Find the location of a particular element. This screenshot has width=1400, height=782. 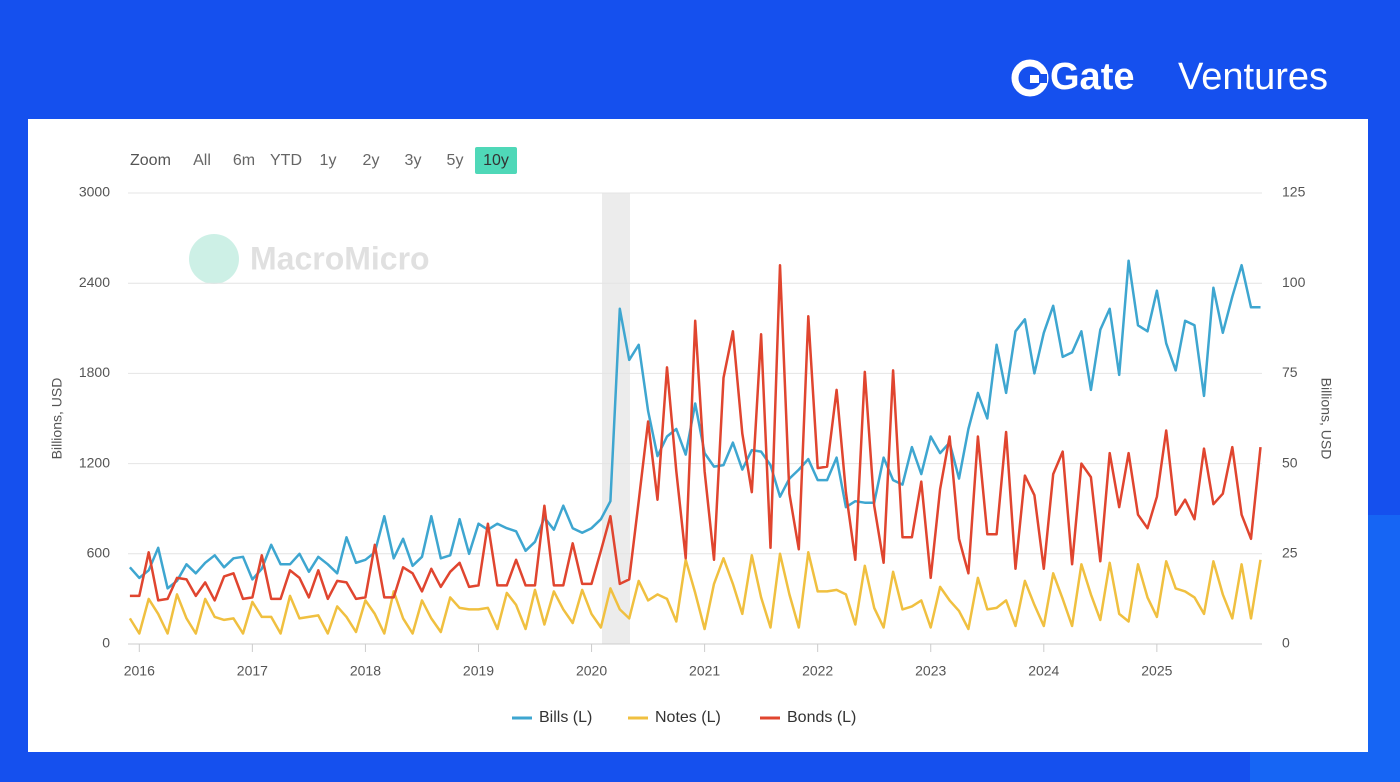

x-tick-label: 2017 is located at coordinates (252, 671).